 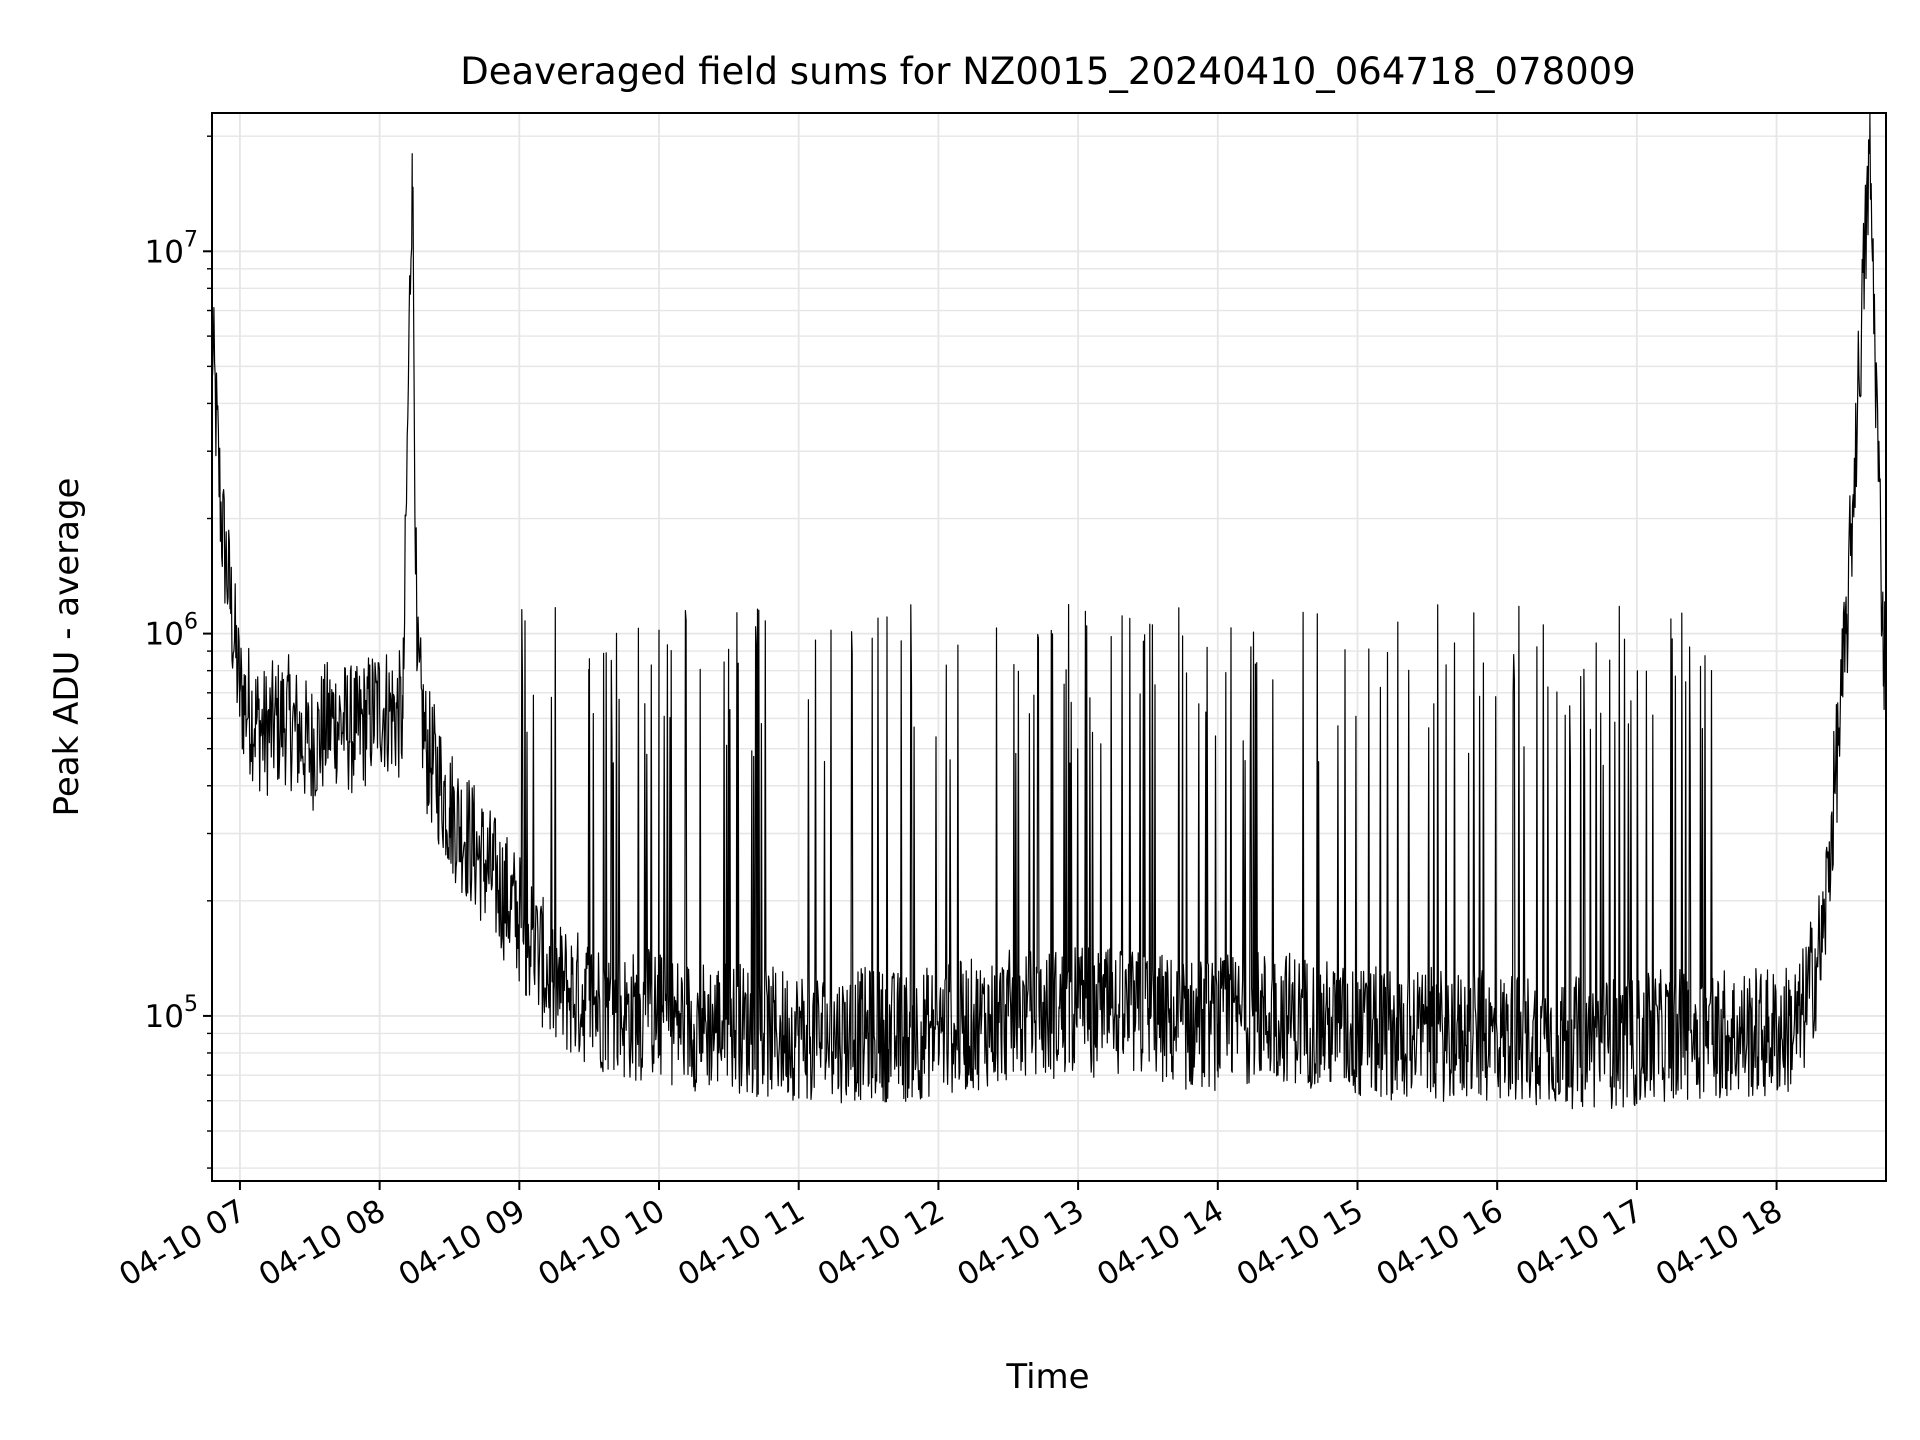 I want to click on x-axis-label: Time, so click(x=1047, y=1377).